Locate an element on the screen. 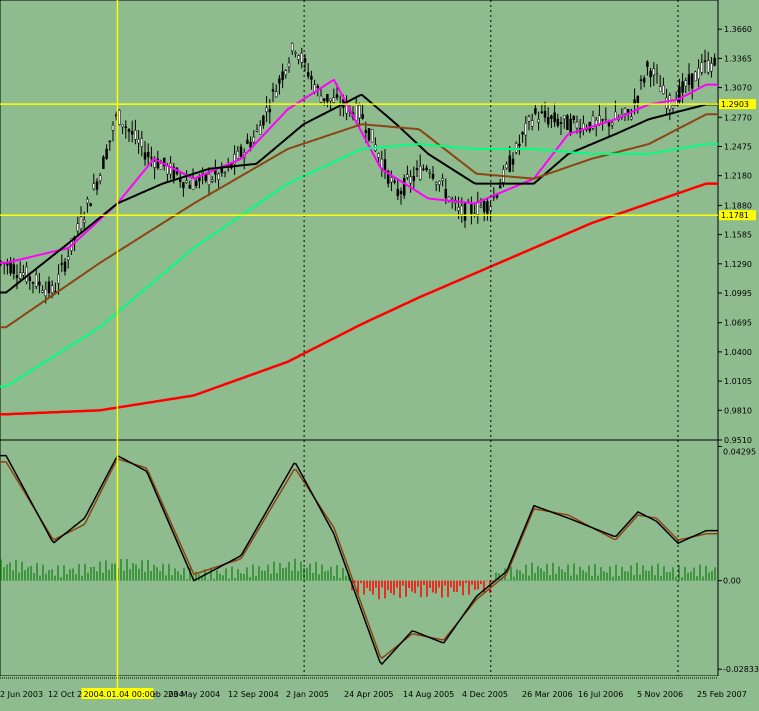  date-tick-label: 12 Oct 2003 is located at coordinates (72, 694).